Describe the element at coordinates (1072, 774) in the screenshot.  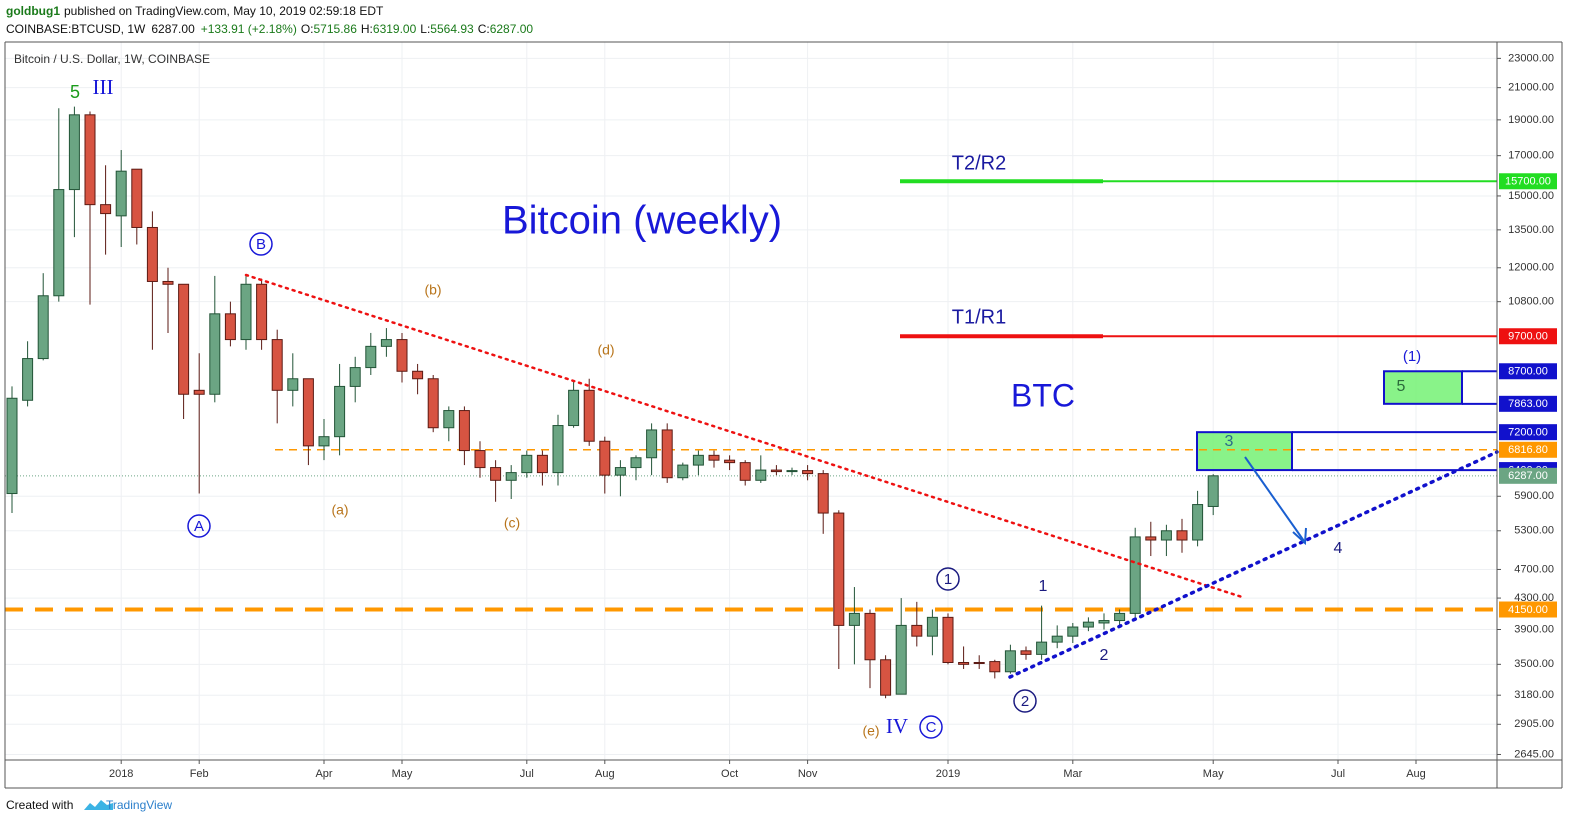
I see `x-tick-label: Mar` at that location.